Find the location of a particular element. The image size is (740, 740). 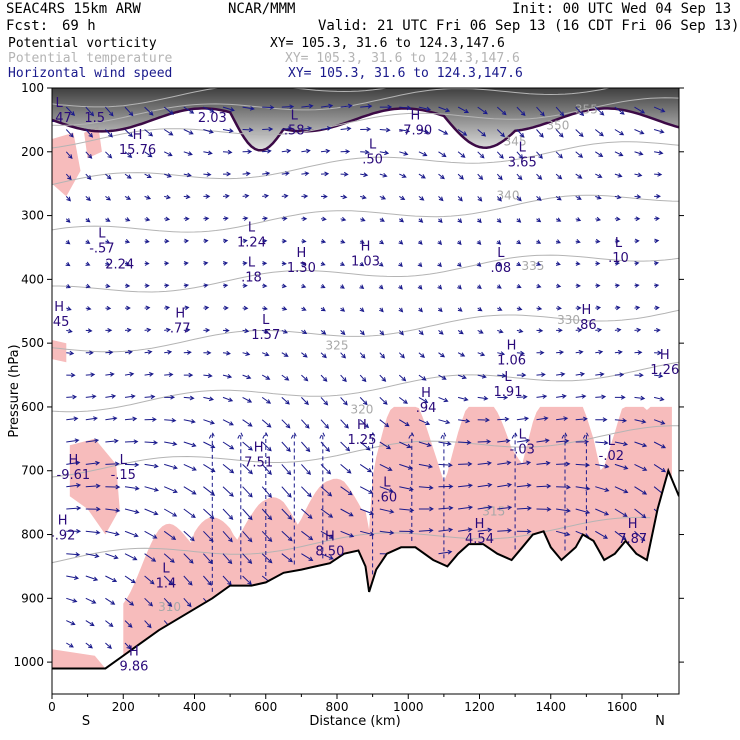

extremum-type: L is located at coordinates (387, 482).